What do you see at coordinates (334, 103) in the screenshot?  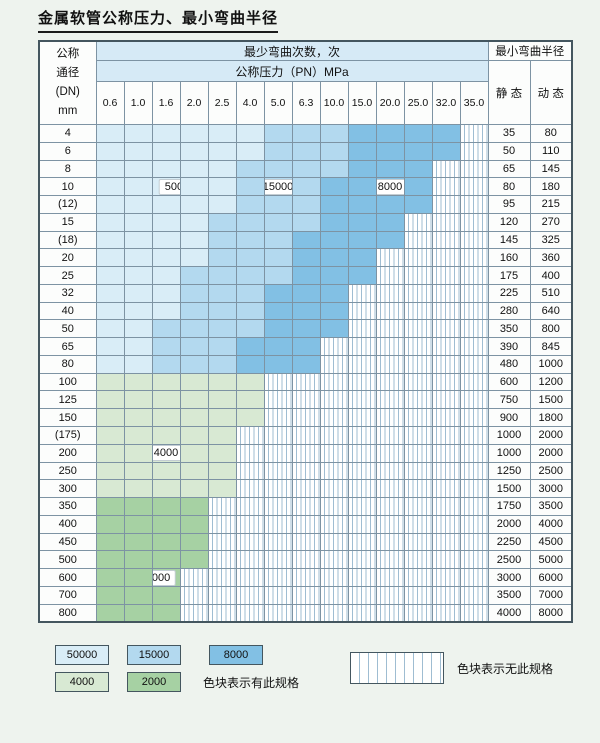 I see `pressure-col-header: 10.0` at bounding box center [334, 103].